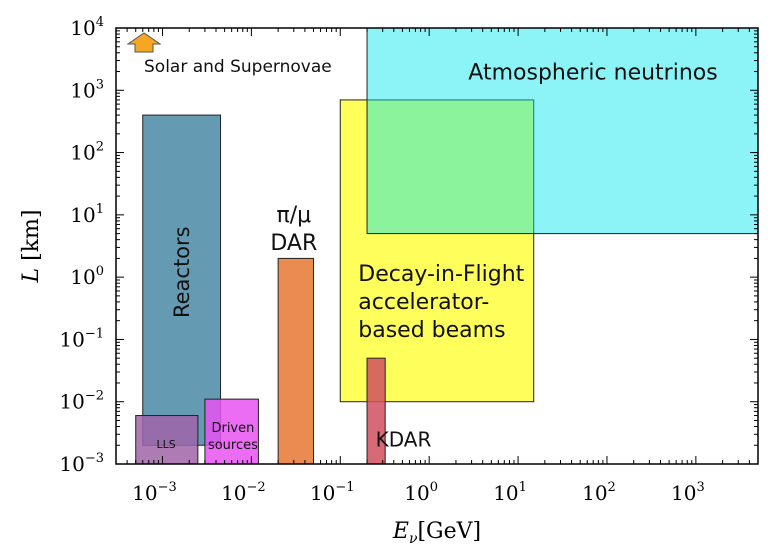 The image size is (771, 552). Describe the element at coordinates (421, 492) in the screenshot. I see `x-tick-label: 10⁰` at that location.